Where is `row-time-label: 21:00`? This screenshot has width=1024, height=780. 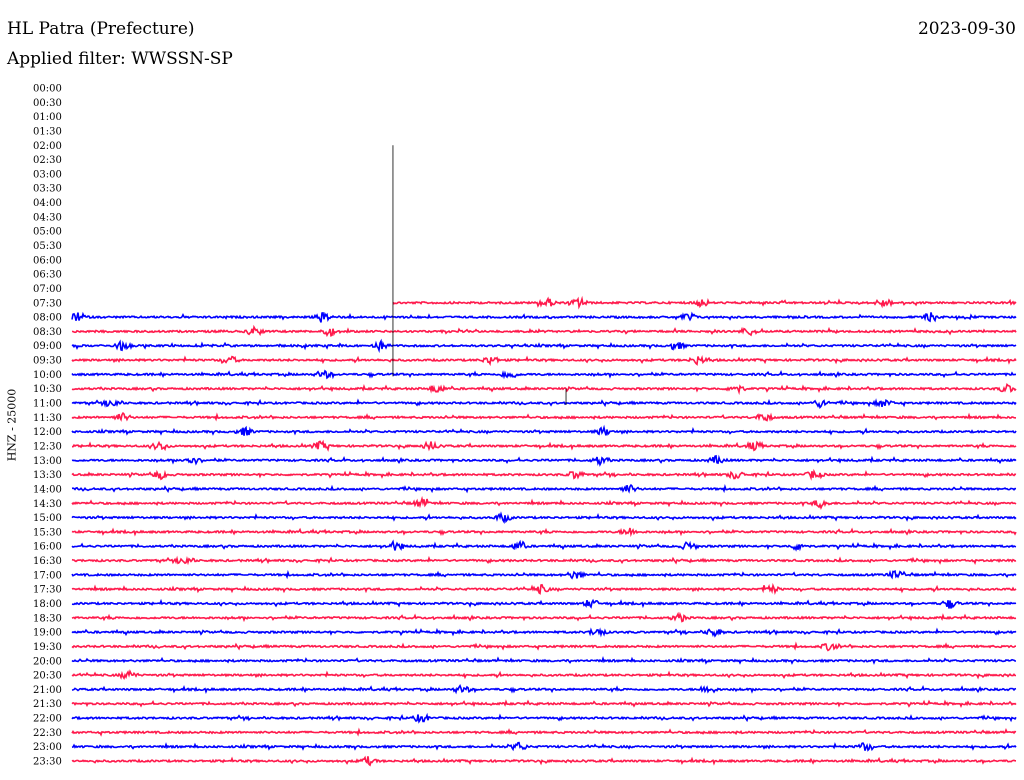
row-time-label: 21:00 is located at coordinates (47, 690).